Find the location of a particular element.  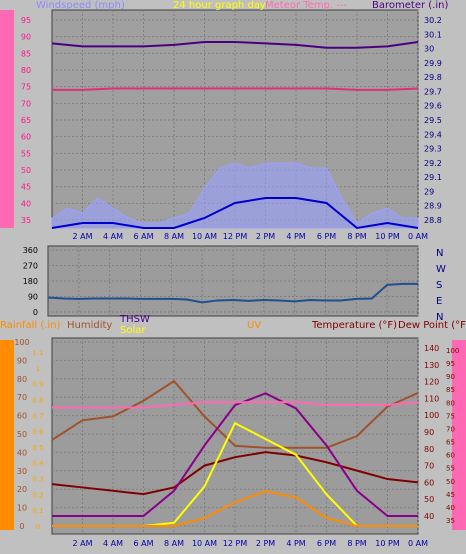

dew-tick: 100 is located at coordinates (452, 351).